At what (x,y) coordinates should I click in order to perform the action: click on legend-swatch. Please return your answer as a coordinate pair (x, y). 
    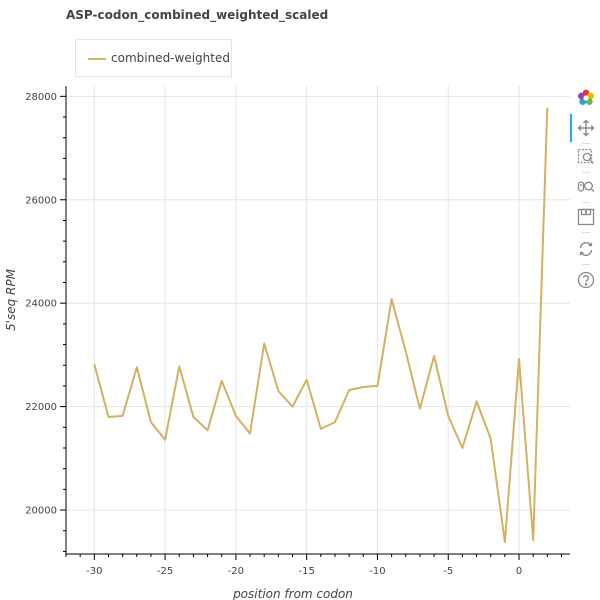
    Looking at the image, I should click on (97, 59).